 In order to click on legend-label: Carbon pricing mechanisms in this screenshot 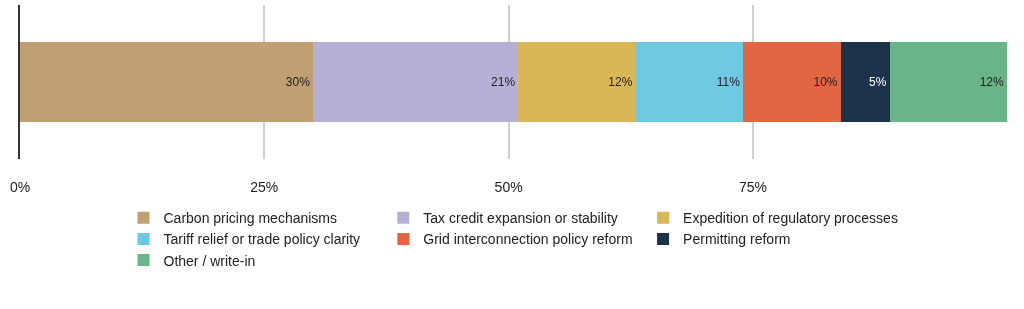, I will do `click(250, 218)`.